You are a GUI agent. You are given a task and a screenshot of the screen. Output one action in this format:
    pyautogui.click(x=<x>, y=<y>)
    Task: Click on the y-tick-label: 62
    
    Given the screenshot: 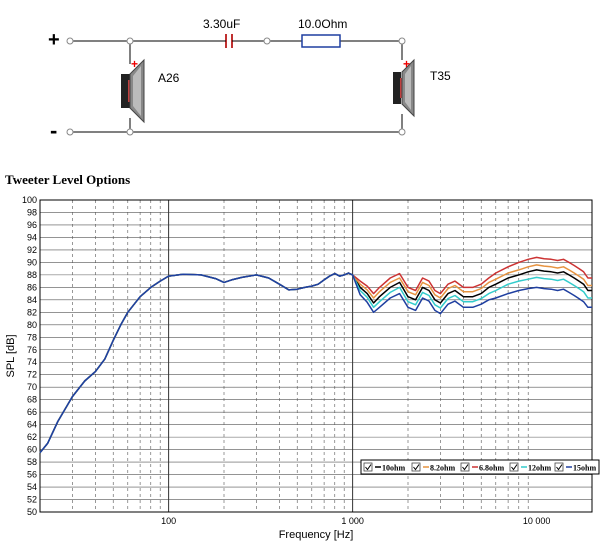 What is the action you would take?
    pyautogui.click(x=32, y=437)
    